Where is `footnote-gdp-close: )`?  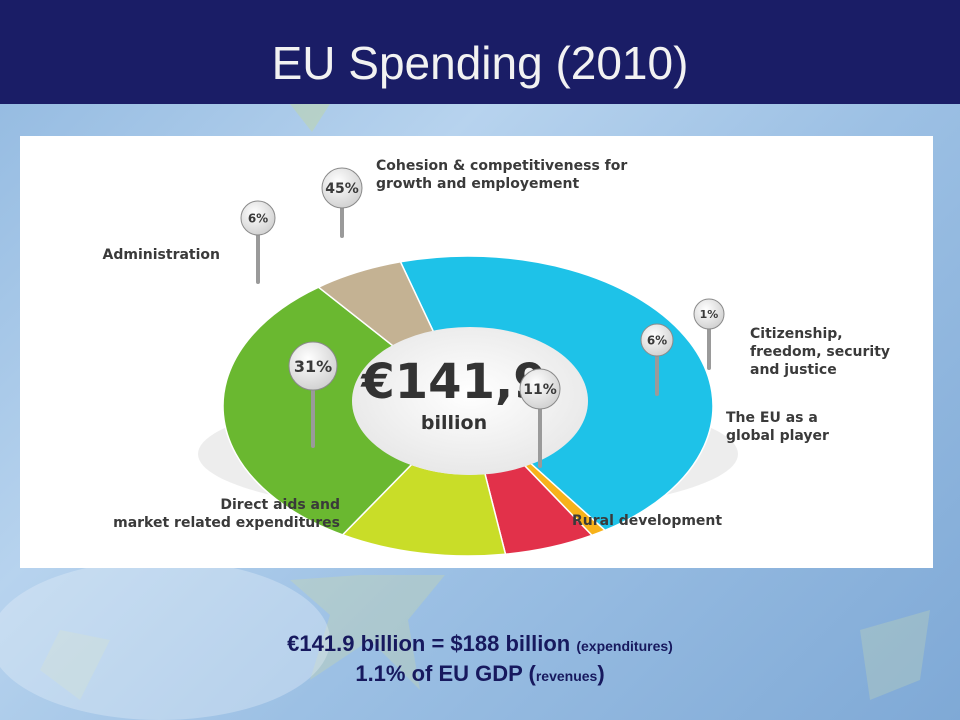 footnote-gdp-close: ) is located at coordinates (601, 673).